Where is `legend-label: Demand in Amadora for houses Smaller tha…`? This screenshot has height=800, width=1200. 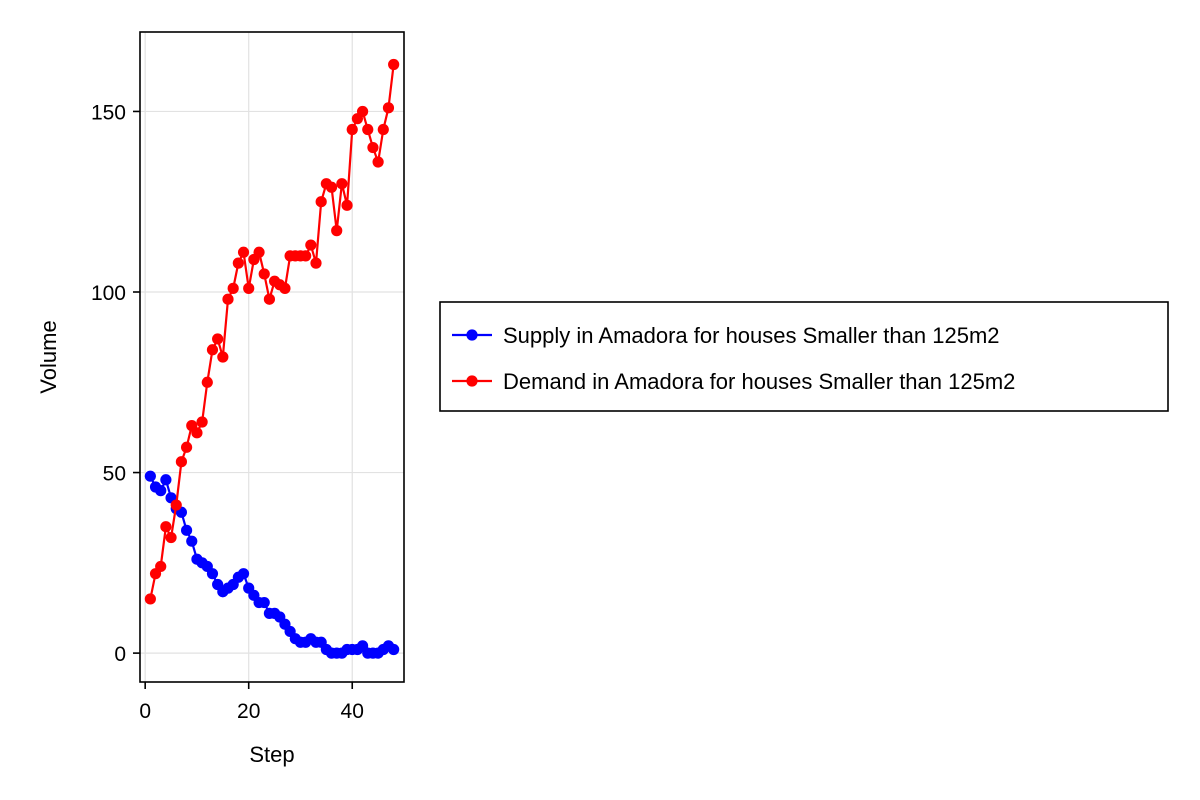 legend-label: Demand in Amadora for houses Smaller tha… is located at coordinates (759, 381).